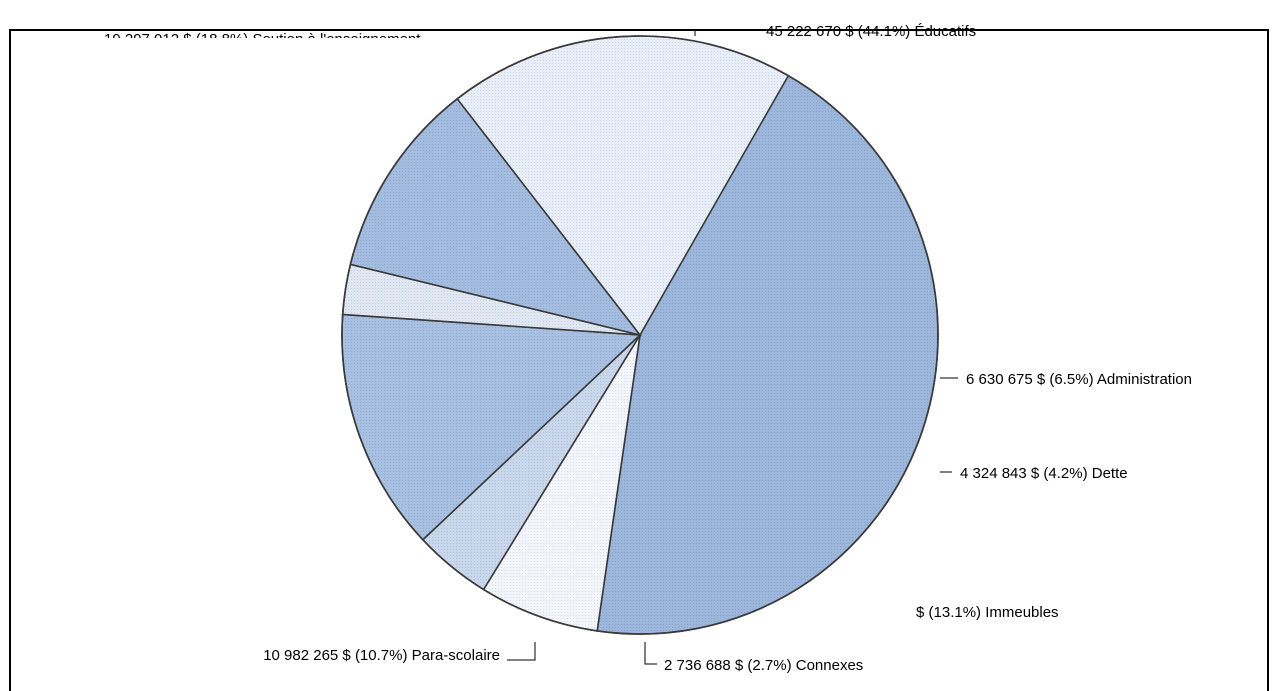 This screenshot has width=1278, height=691. I want to click on slice-label: 10 982 265 $ (10.7%) Para-scolaire, so click(381, 655).